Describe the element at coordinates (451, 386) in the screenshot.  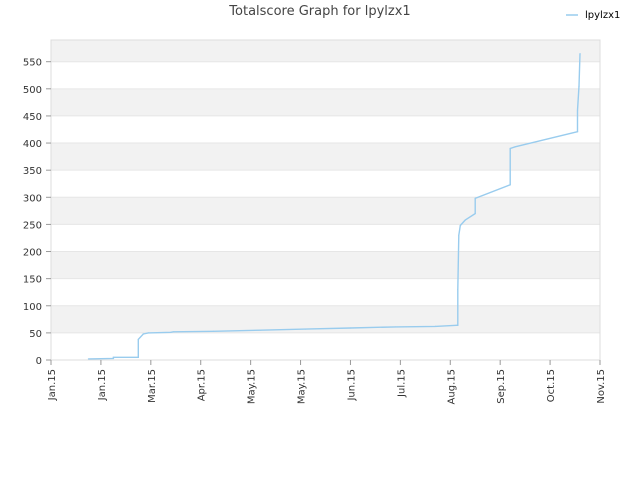
I see `x-tick-label: Aug.15` at that location.